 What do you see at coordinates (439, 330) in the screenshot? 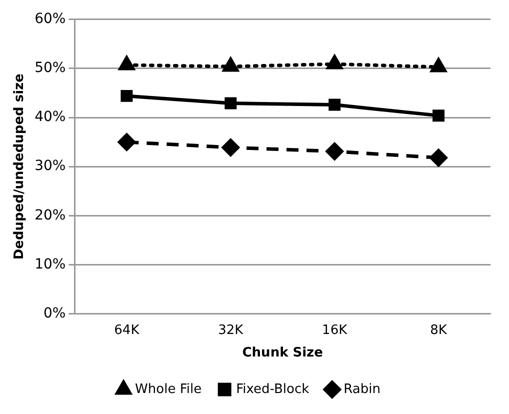
I see `x-tick-label: 8K` at bounding box center [439, 330].